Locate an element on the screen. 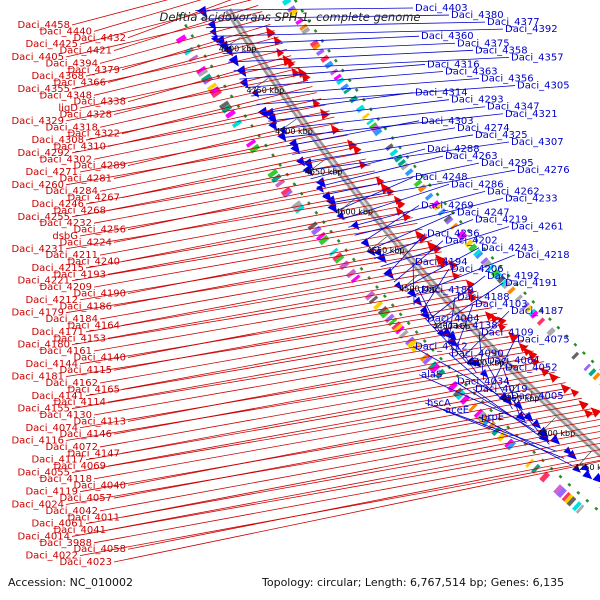 The height and width of the screenshot is (600, 600). left-gene-label: Daci_4302 is located at coordinates (65, 159).